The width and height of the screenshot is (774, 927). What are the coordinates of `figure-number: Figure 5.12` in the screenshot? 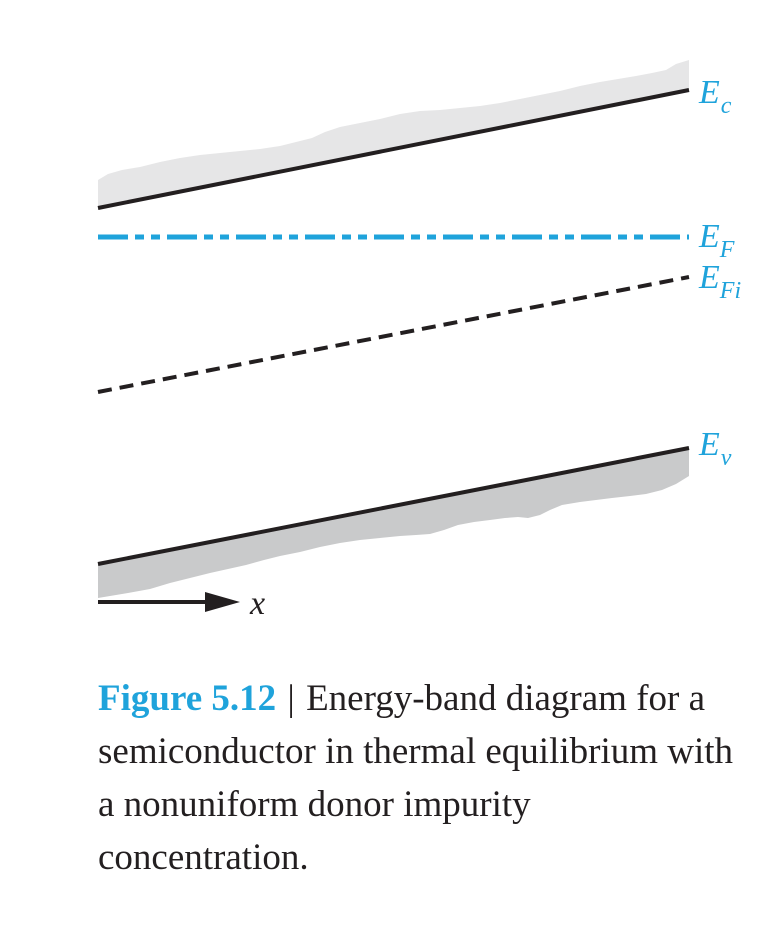 It's located at (187, 698).